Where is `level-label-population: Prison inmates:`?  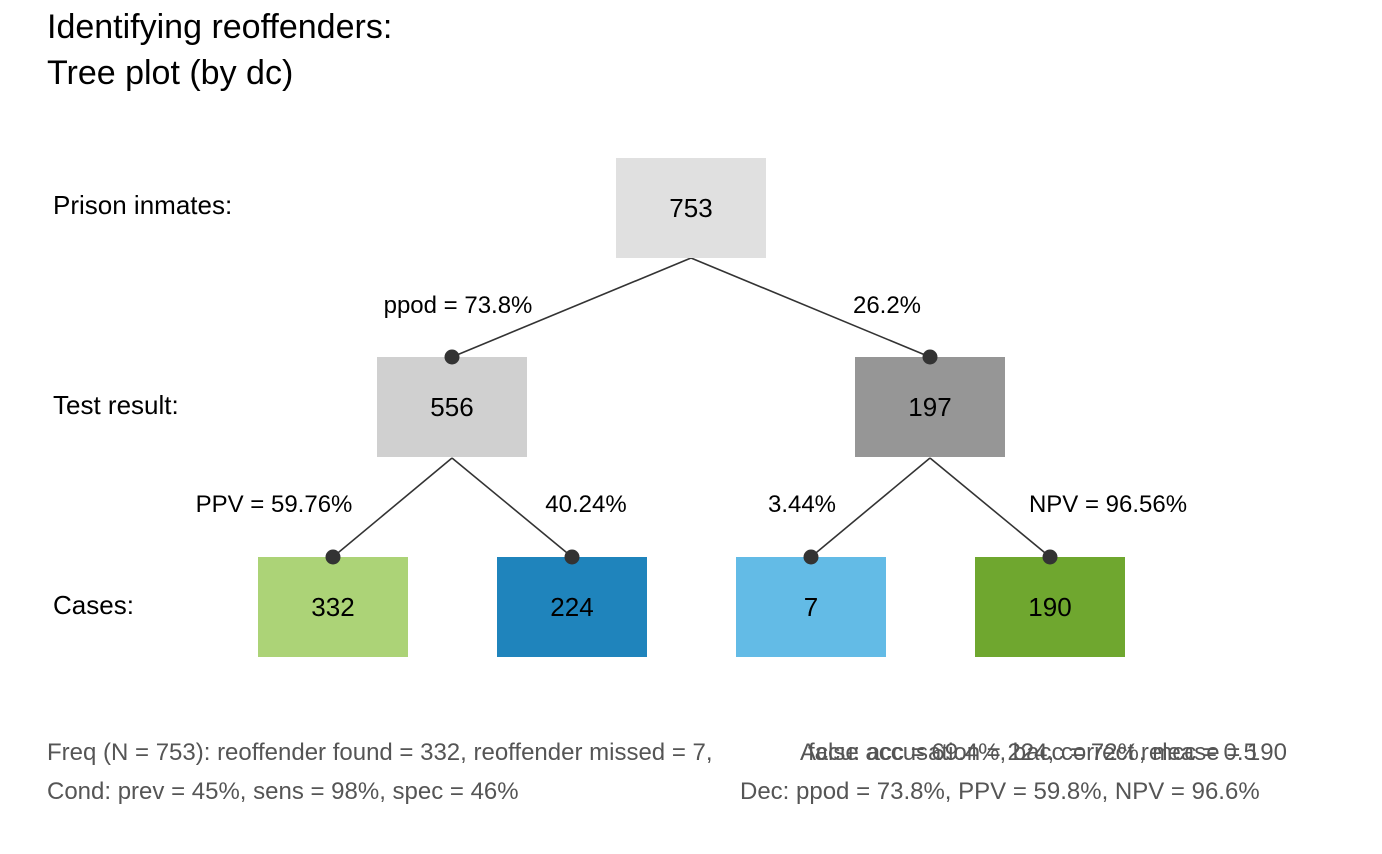 level-label-population: Prison inmates: is located at coordinates (143, 205).